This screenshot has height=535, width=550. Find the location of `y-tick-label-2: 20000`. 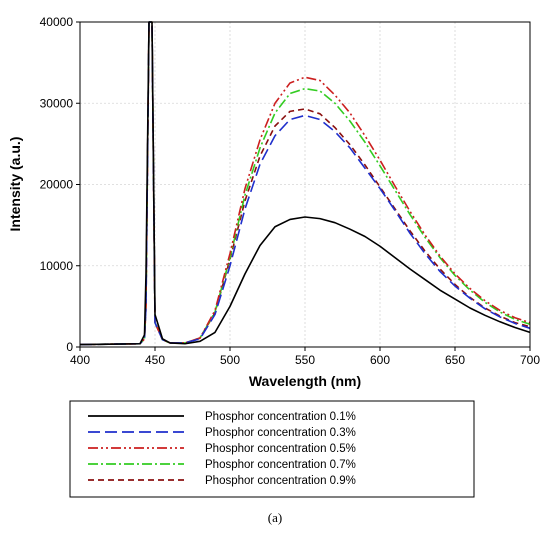

y-tick-label-2: 20000 is located at coordinates (57, 185).